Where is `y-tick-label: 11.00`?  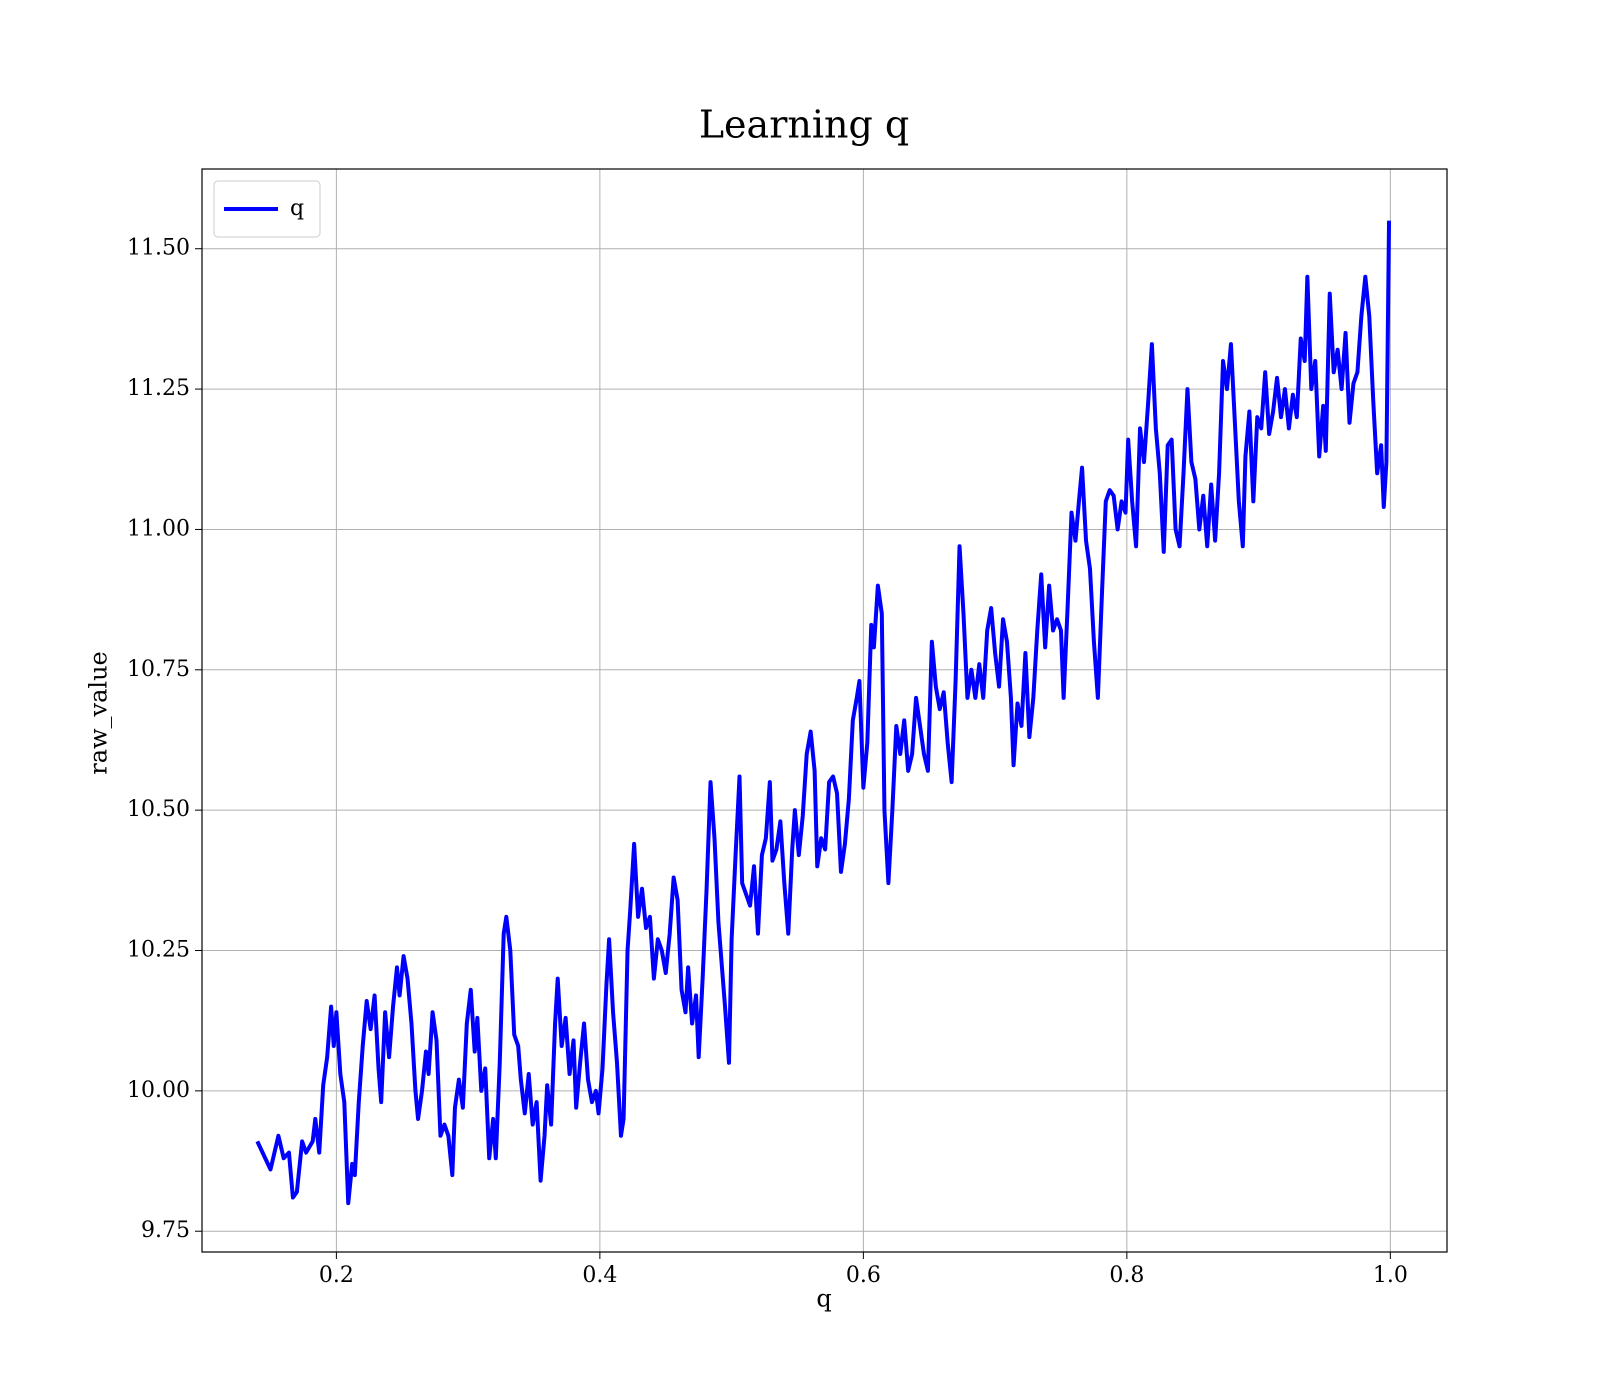
y-tick-label: 11.00 is located at coordinates (158, 528).